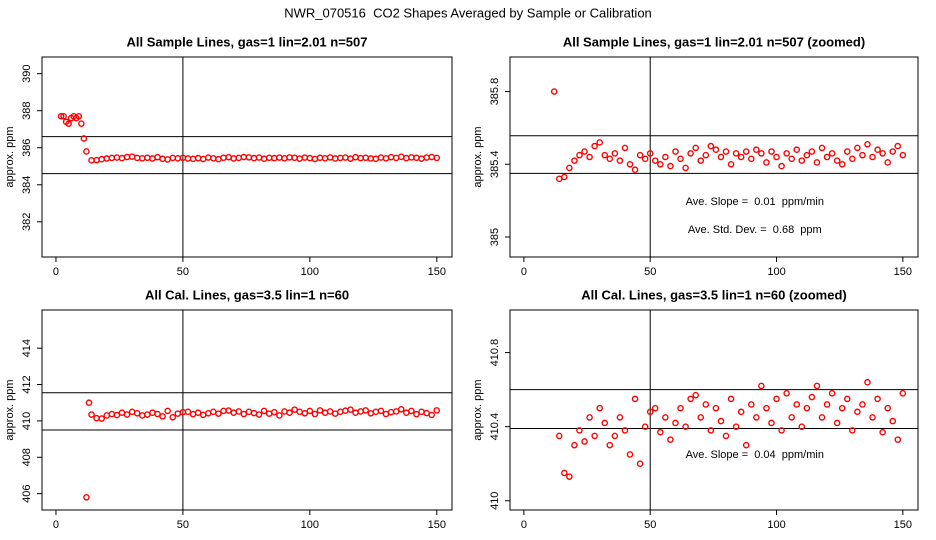  Describe the element at coordinates (755, 230) in the screenshot. I see `annotation: Ave. Std. Dev. = 0.68 ppm` at that location.